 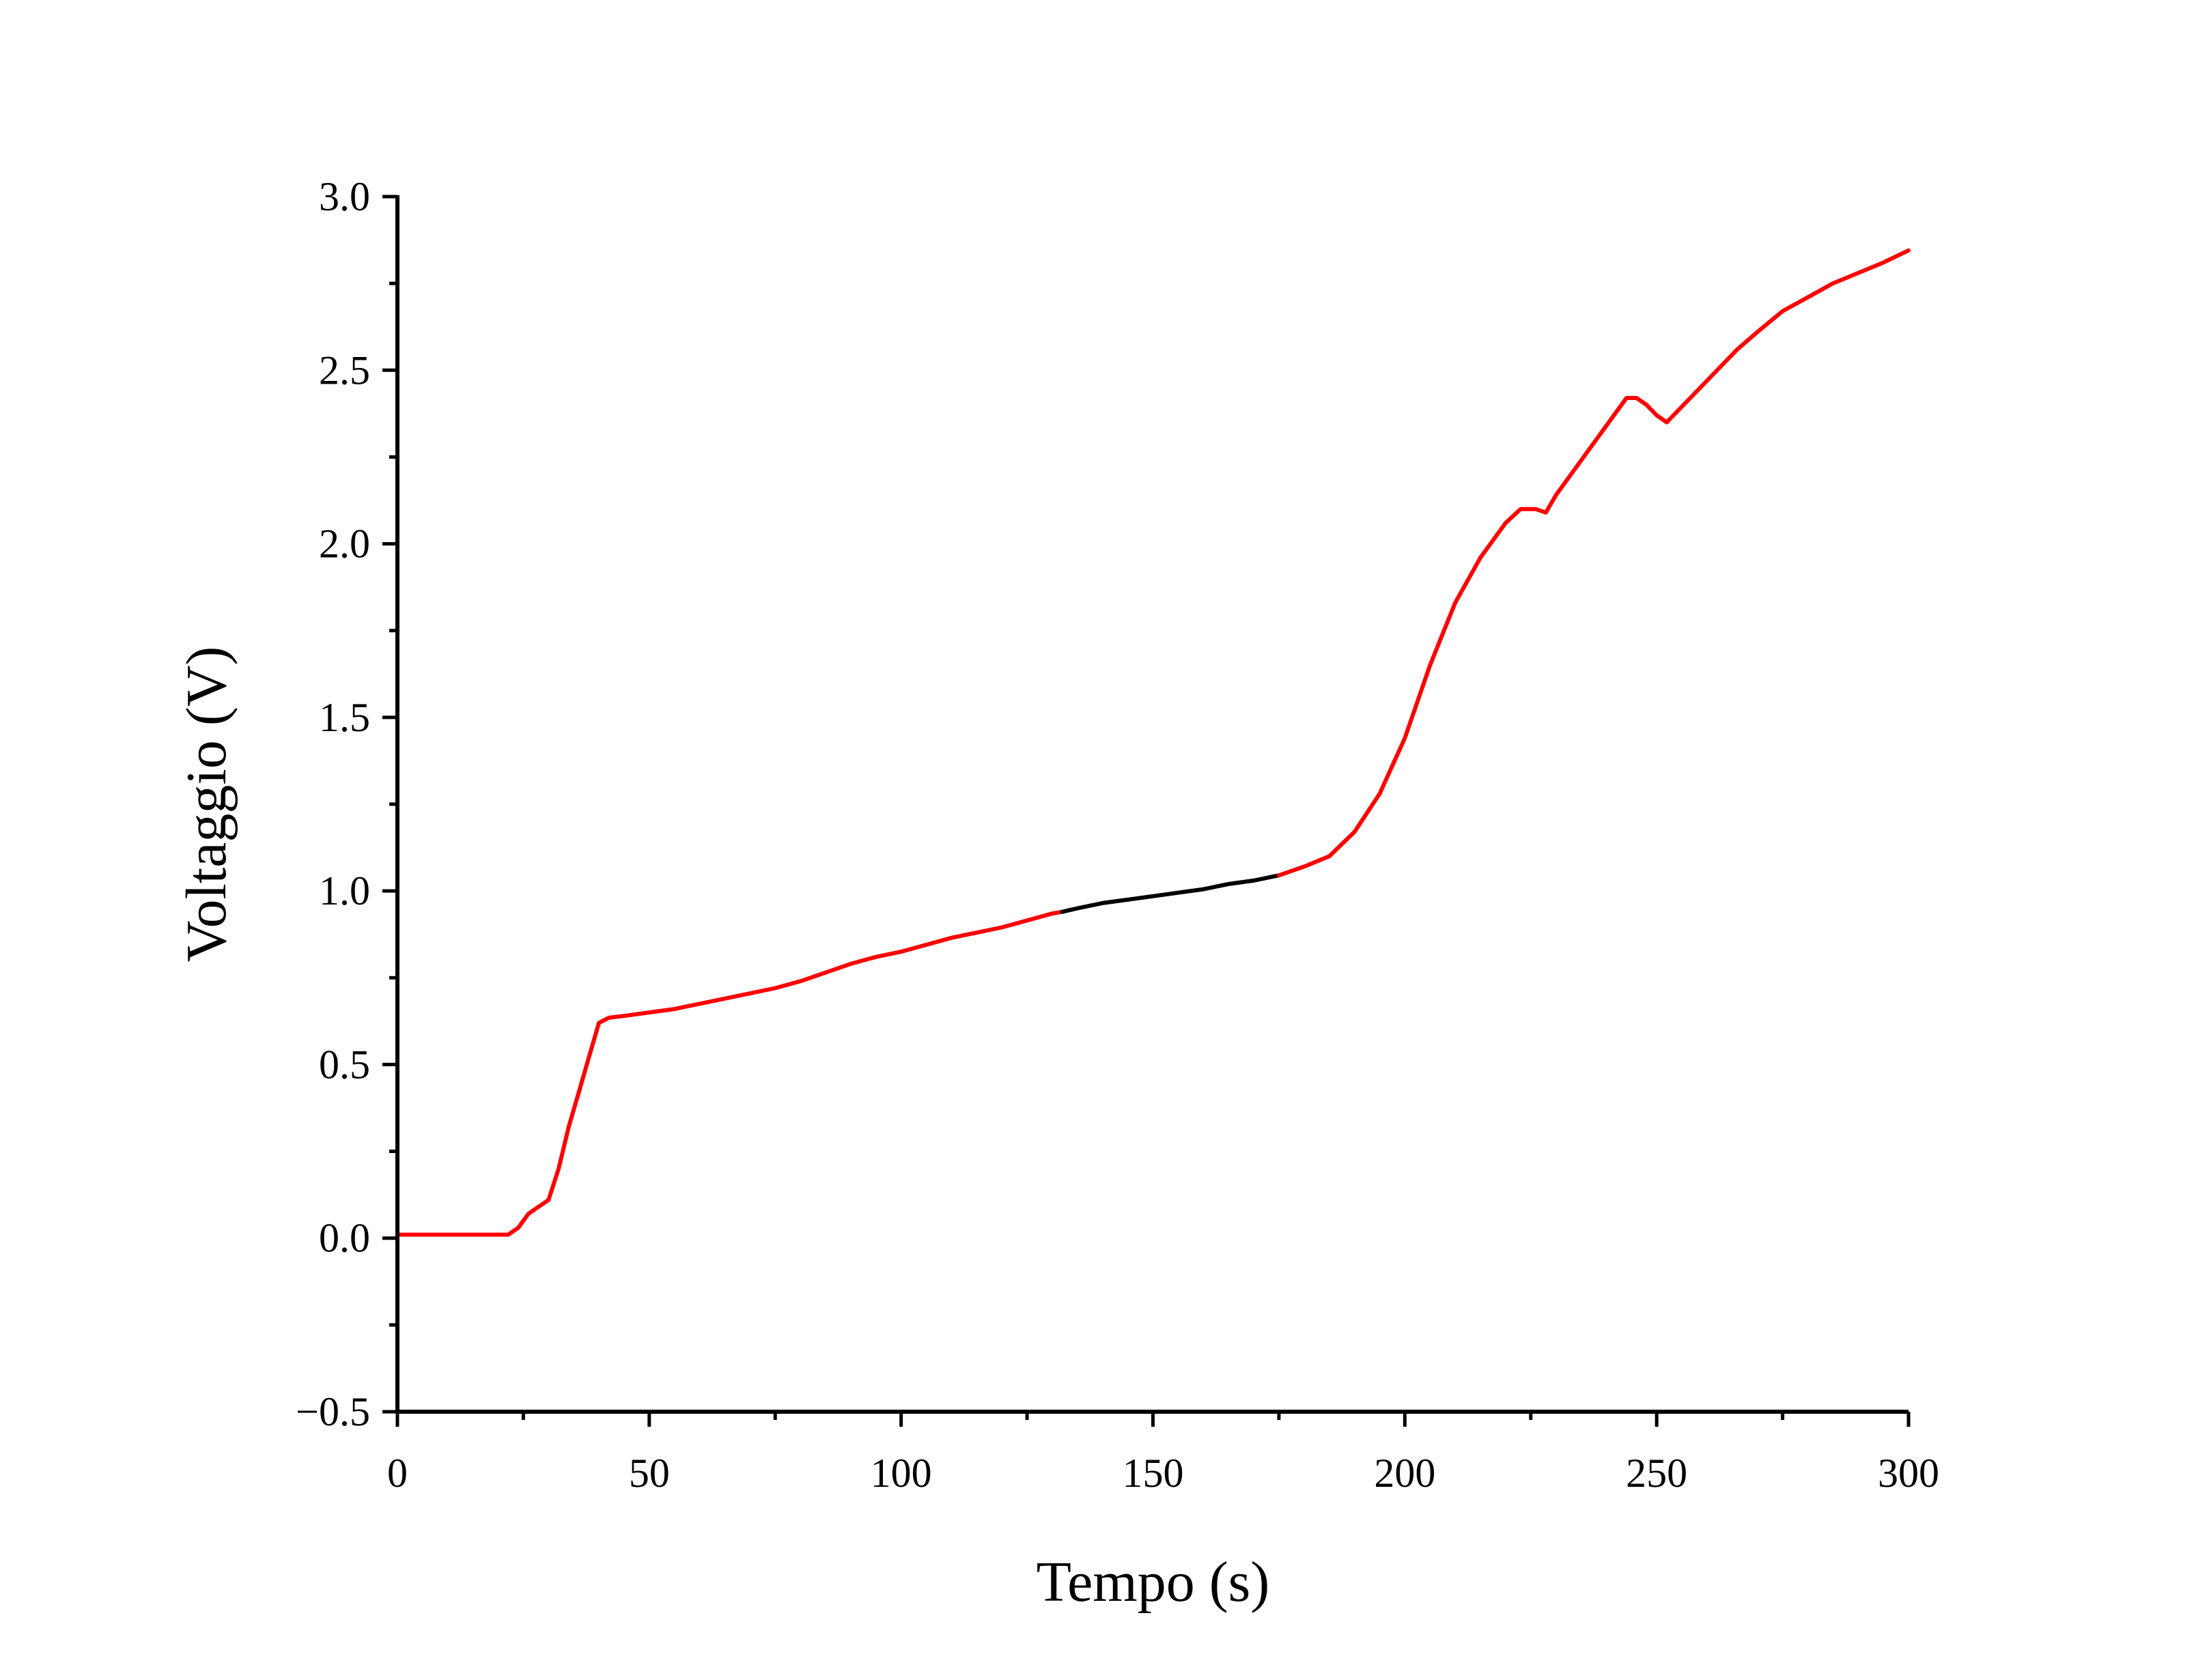 I want to click on x-tick-label: 100, so click(x=901, y=1473).